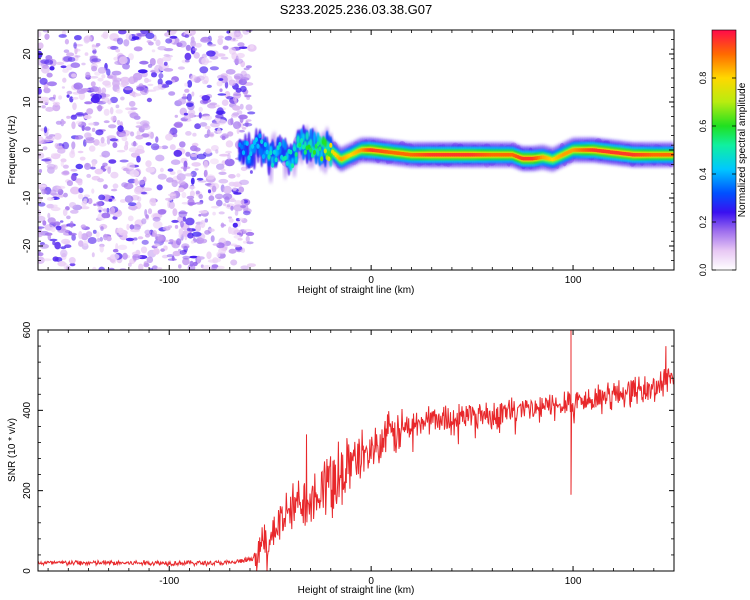  What do you see at coordinates (703, 174) in the screenshot?
I see `colorbar-tick-label: 0.4` at bounding box center [703, 174].